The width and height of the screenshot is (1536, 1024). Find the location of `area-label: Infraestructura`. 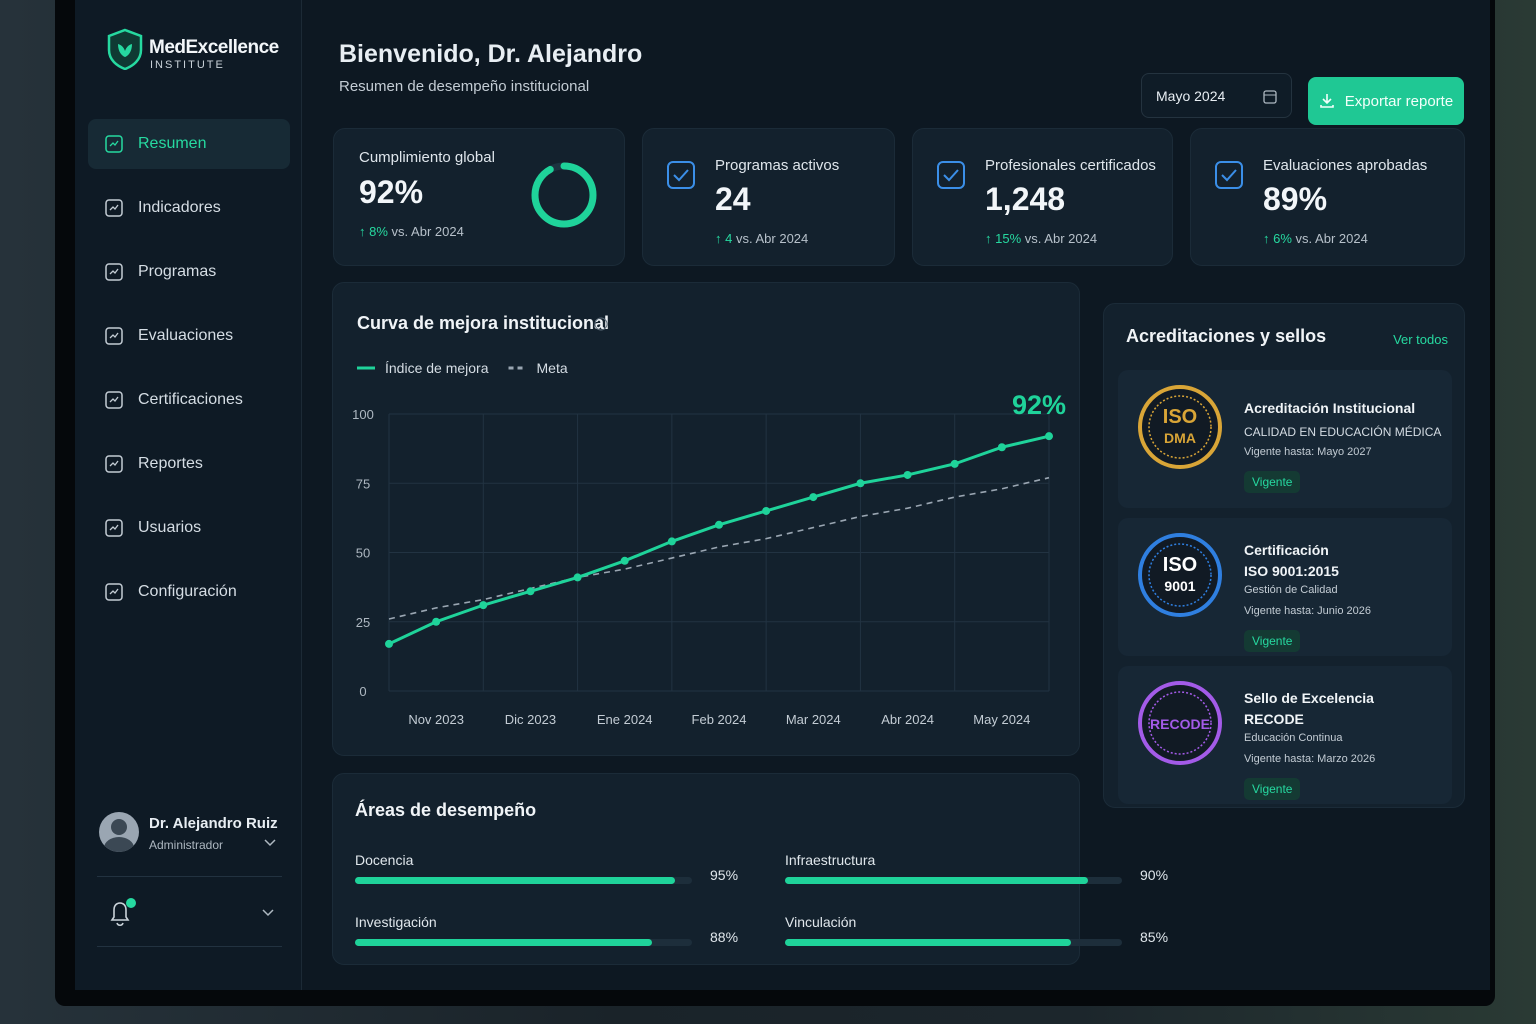

area-label: Infraestructura is located at coordinates (830, 860).